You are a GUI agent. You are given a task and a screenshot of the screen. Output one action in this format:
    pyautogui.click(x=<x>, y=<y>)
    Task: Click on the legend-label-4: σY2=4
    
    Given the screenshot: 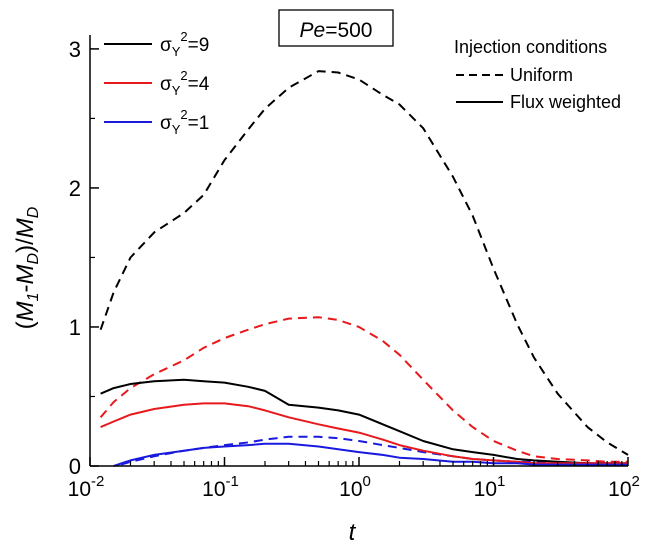 What is the action you would take?
    pyautogui.click(x=185, y=83)
    